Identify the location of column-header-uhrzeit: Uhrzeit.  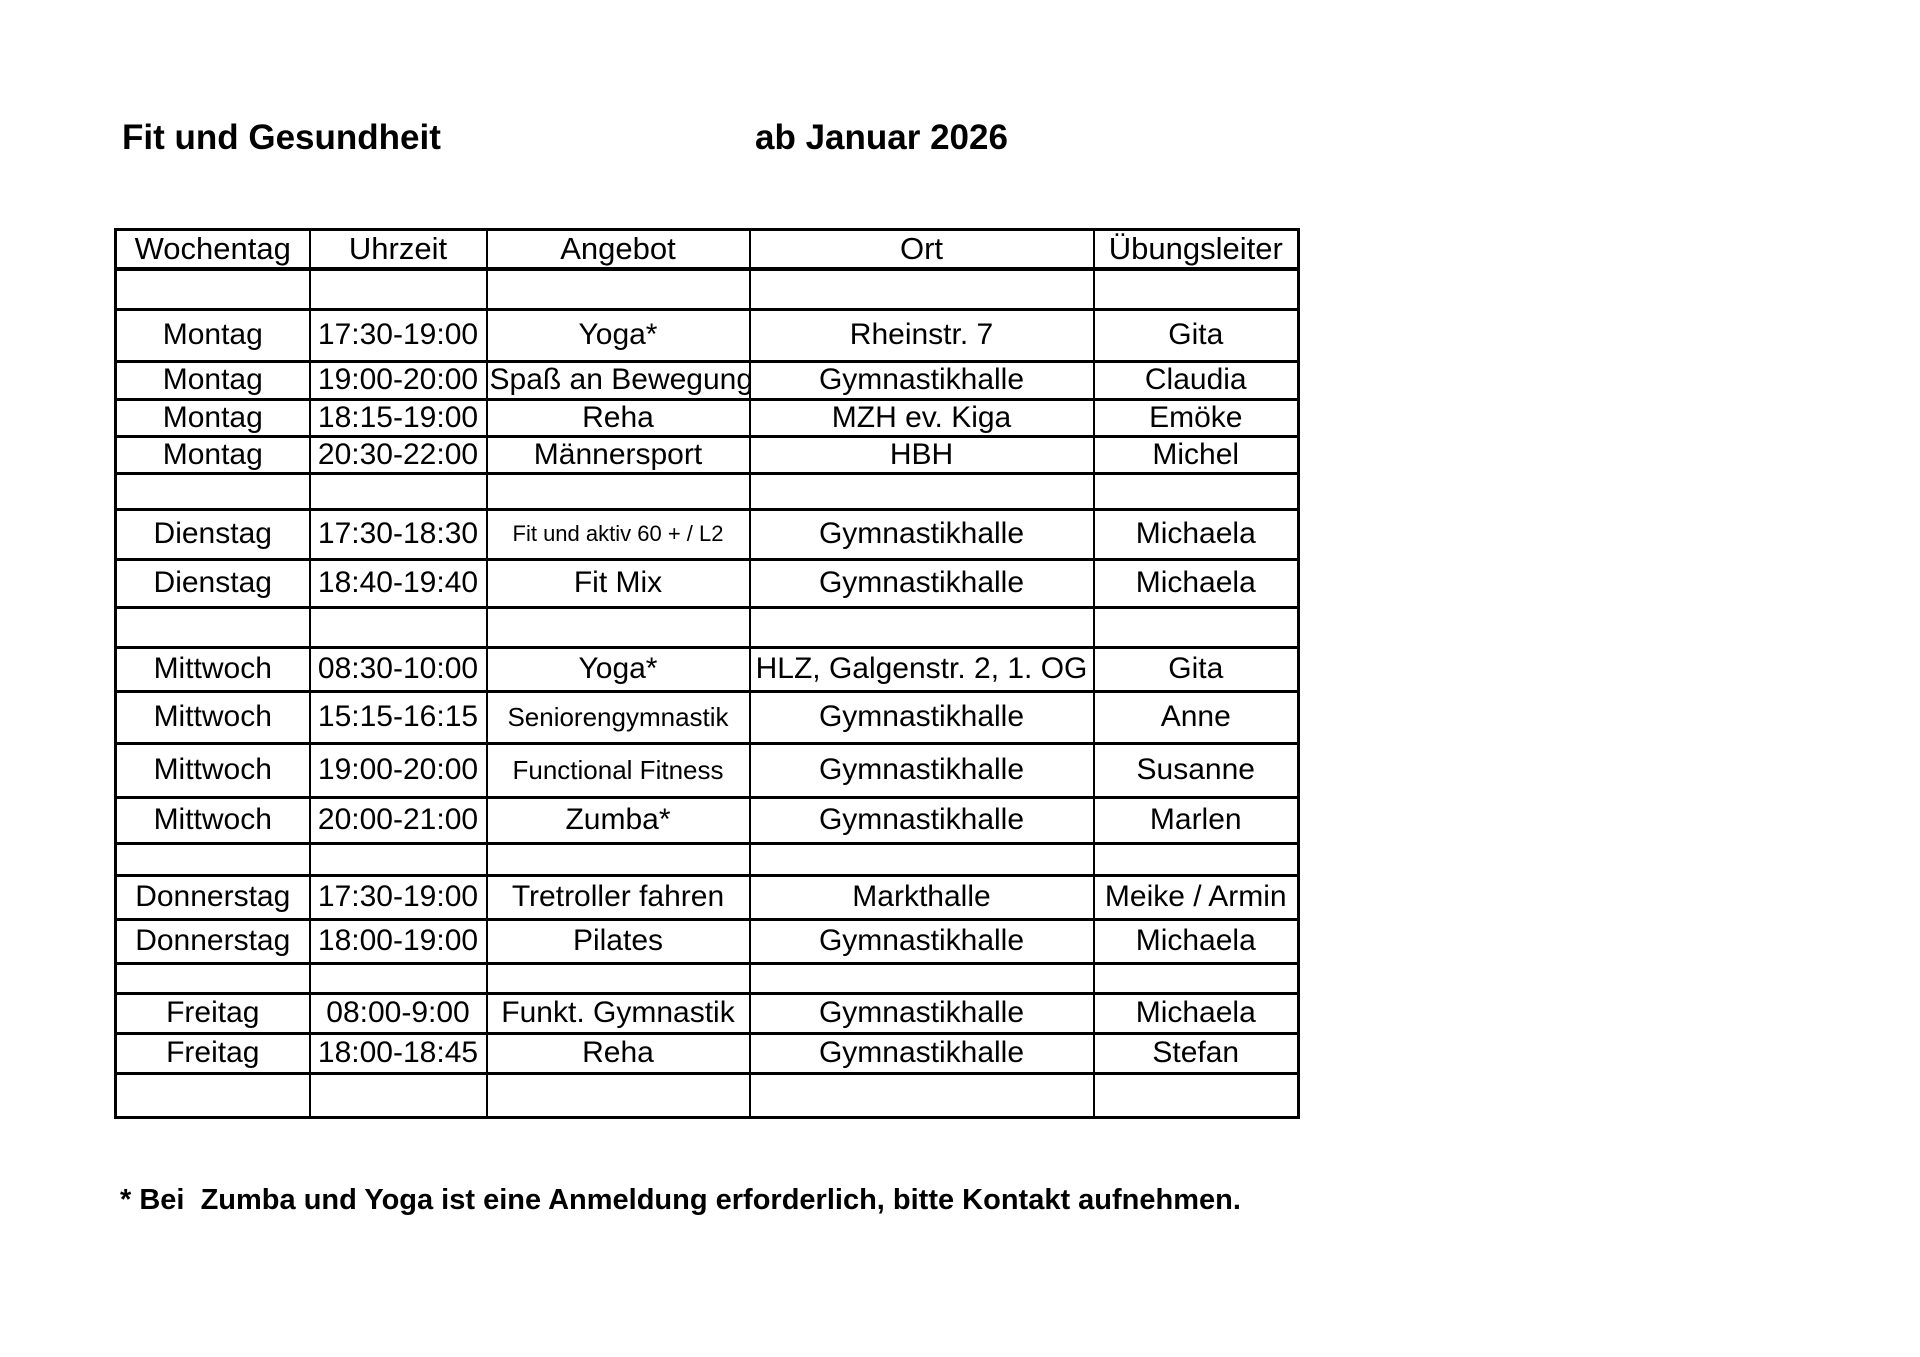
(398, 249).